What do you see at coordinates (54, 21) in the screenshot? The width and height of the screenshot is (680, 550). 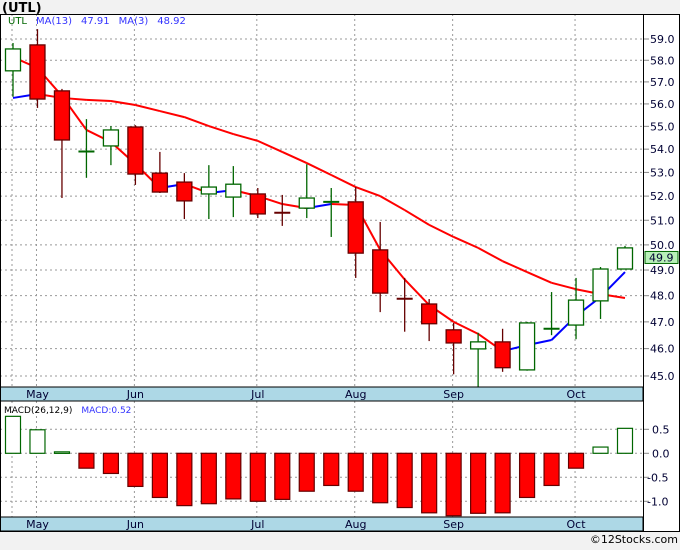 I see `legend-ma13-label: MA(13)` at bounding box center [54, 21].